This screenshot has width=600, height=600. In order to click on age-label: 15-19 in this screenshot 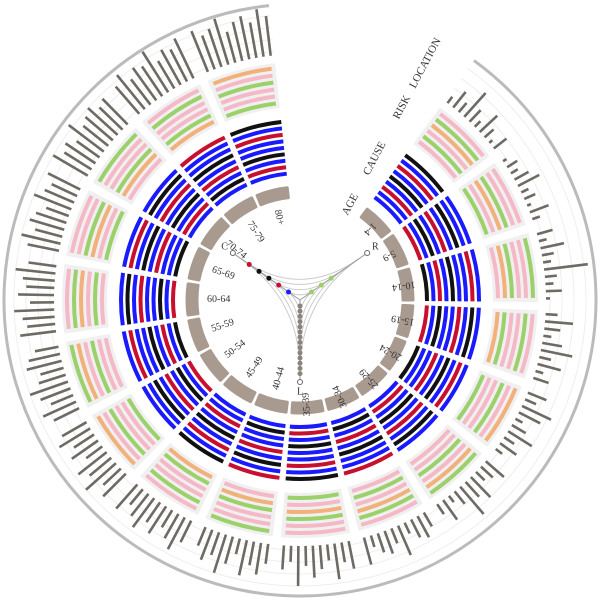, I will do `click(402, 319)`.